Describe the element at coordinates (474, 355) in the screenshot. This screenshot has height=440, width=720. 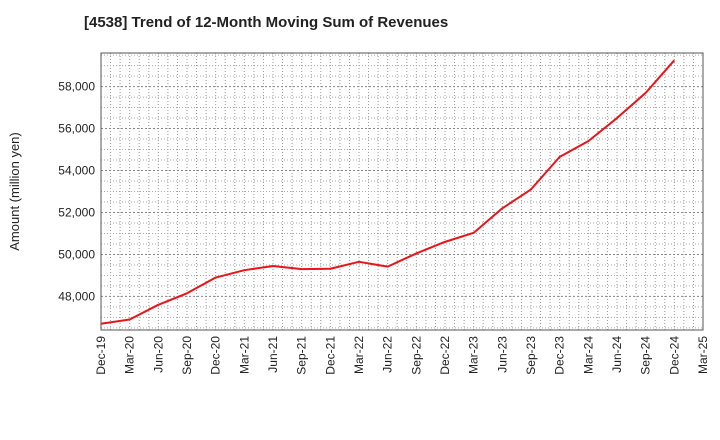
I see `x-tick-label: Mar-23` at that location.